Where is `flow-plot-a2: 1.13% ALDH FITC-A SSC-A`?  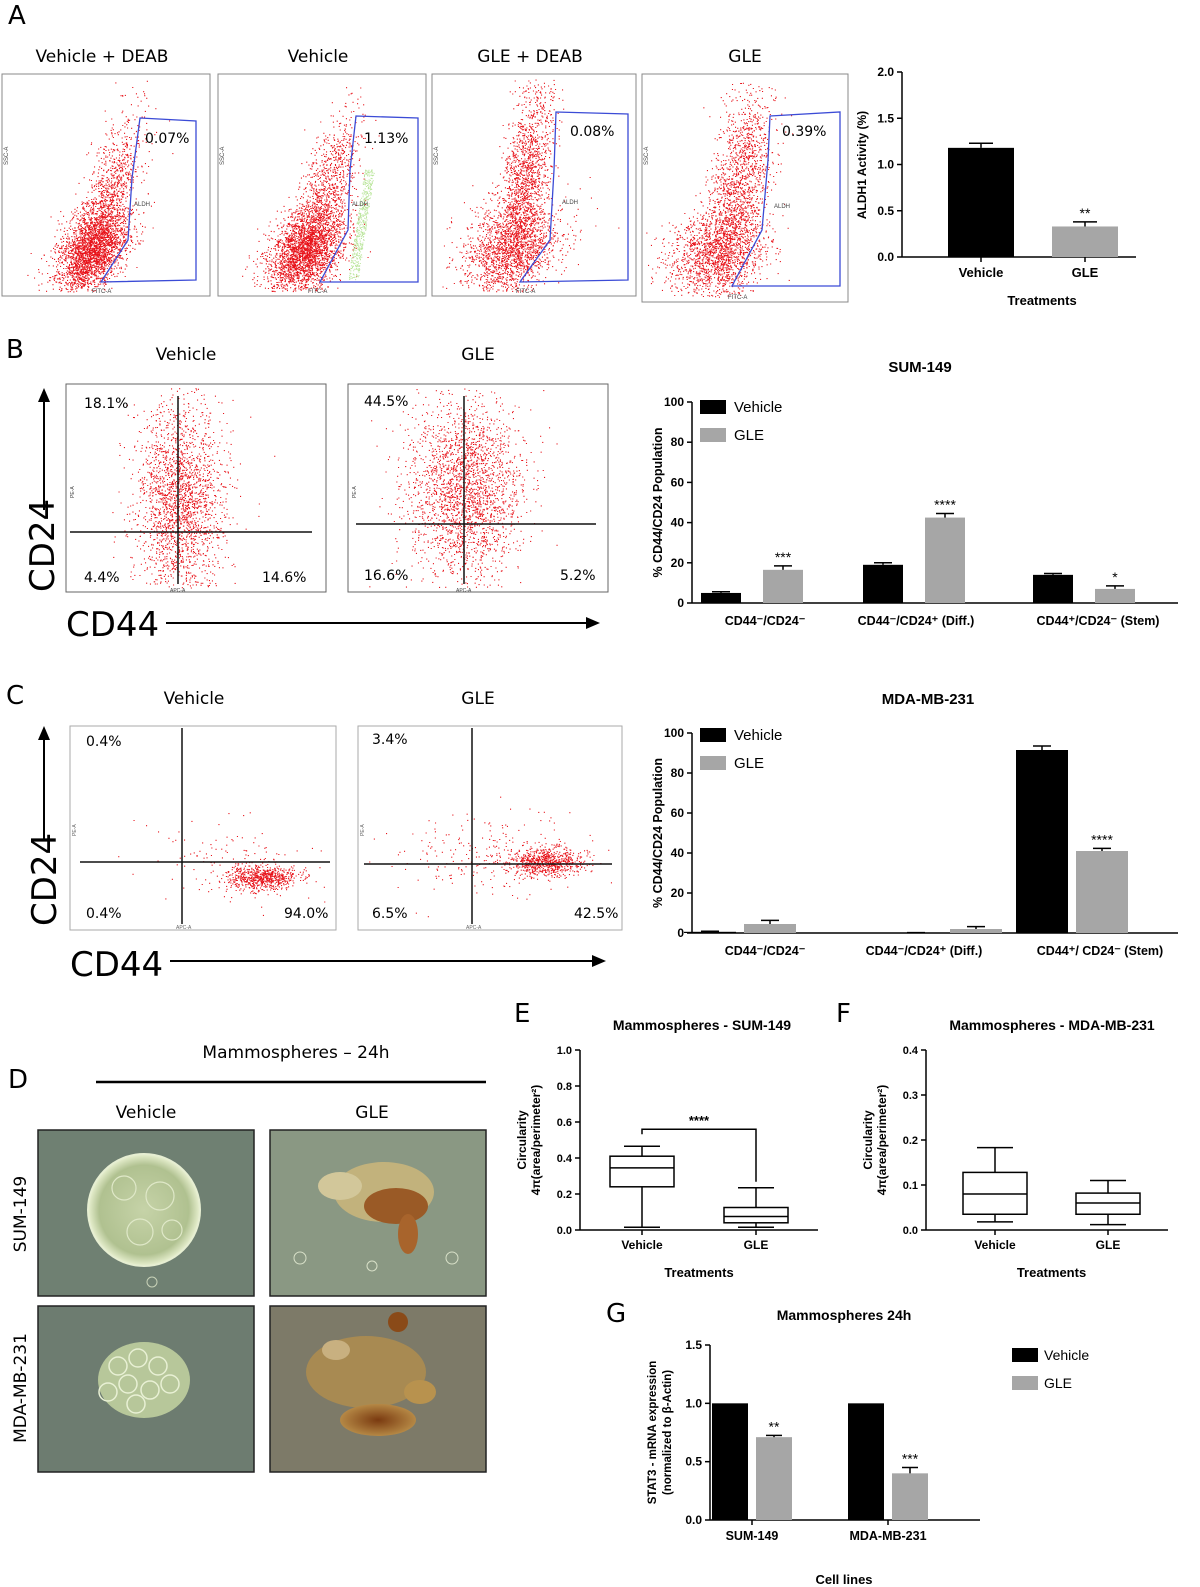
flow-plot-a2: 1.13% ALDH FITC-A SSC-A is located at coordinates (322, 185).